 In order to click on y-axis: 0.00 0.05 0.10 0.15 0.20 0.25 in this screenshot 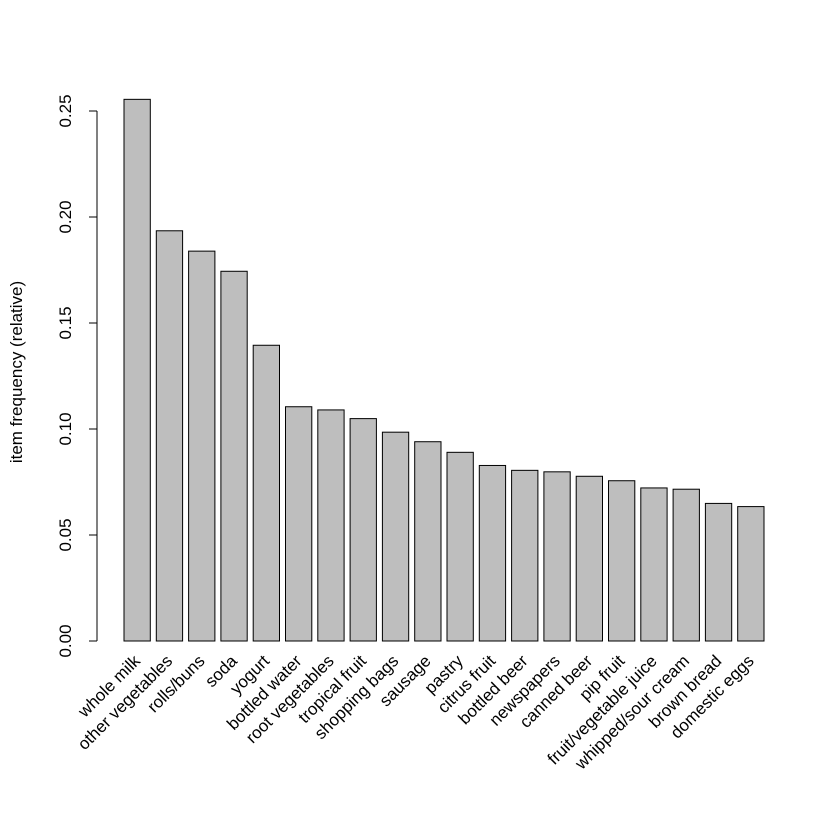, I will do `click(77, 376)`.